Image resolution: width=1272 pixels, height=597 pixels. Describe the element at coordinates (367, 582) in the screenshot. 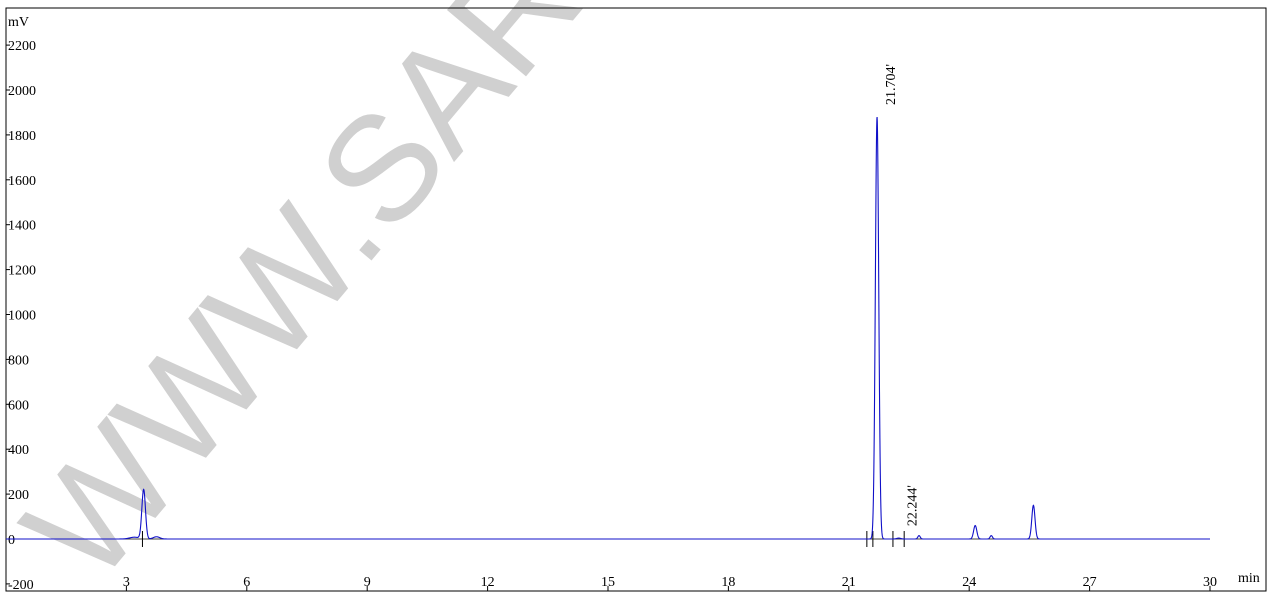

I see `x-tick-label-9: 9` at that location.